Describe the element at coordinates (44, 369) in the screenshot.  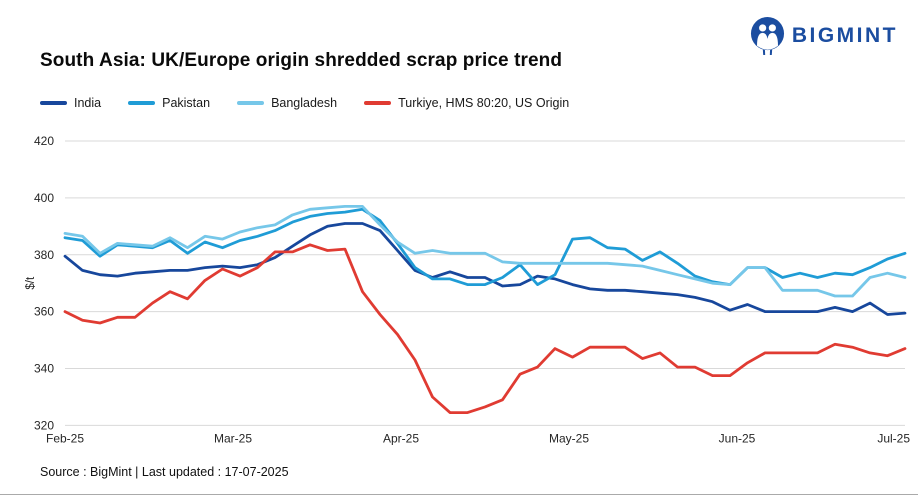
I see `svg-text: 340` at that location.